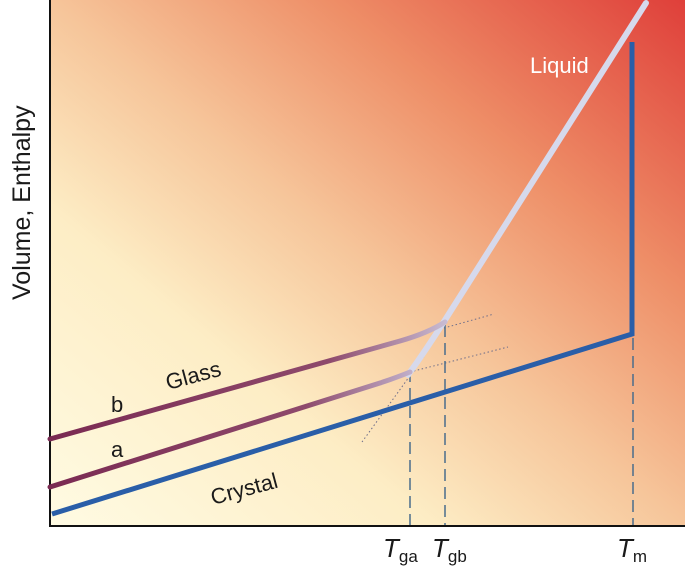  I want to click on glass-b-extension, so click(469, 321).